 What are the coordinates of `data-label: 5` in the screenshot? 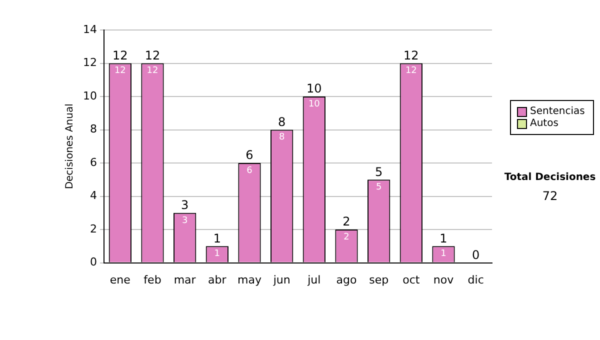 It's located at (379, 187).